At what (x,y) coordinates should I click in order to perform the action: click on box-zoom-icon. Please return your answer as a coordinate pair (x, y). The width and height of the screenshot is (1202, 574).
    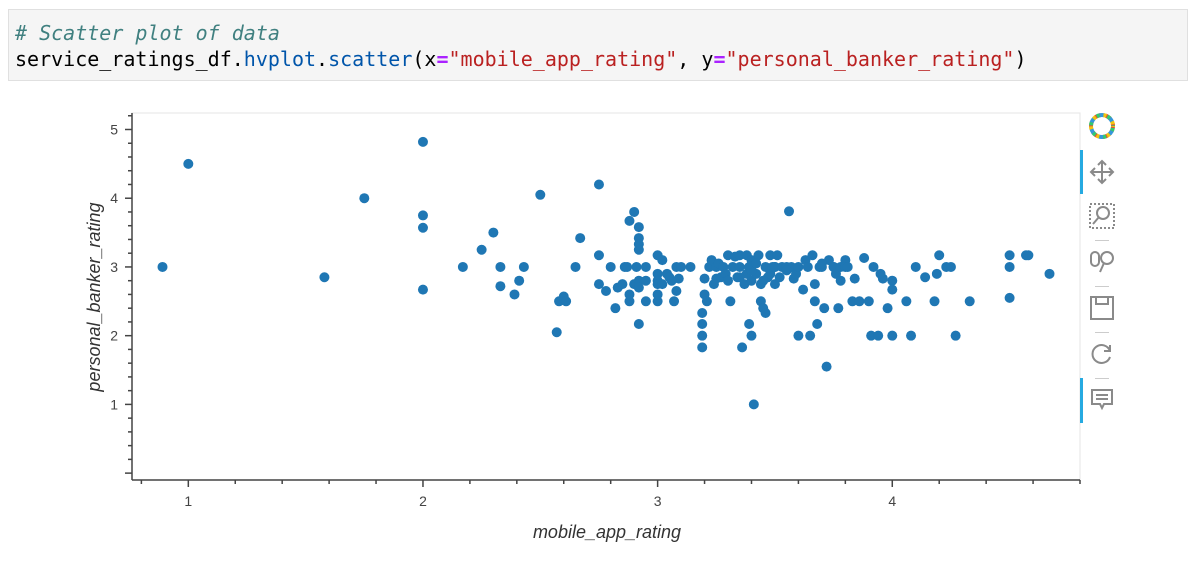
    Looking at the image, I should click on (1102, 216).